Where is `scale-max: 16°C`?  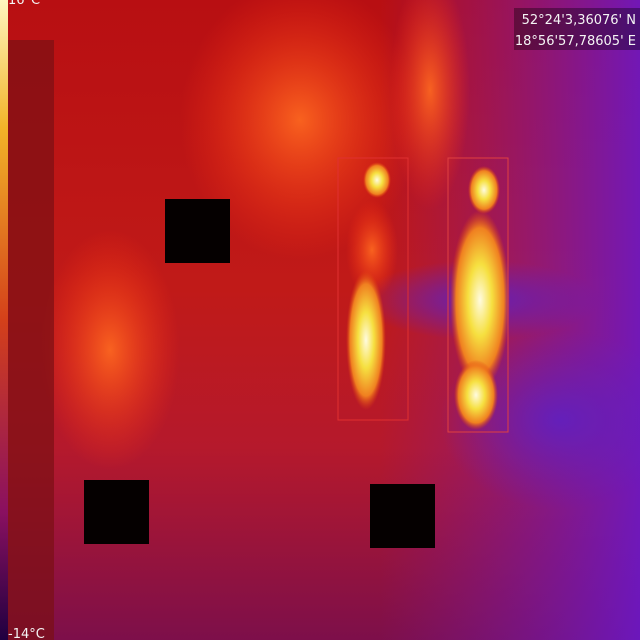 scale-max: 16°C is located at coordinates (24, 4).